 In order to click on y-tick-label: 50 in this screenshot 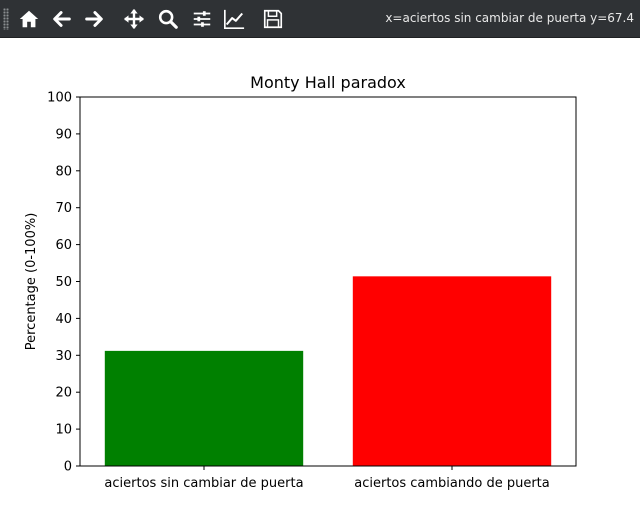, I will do `click(63, 282)`.